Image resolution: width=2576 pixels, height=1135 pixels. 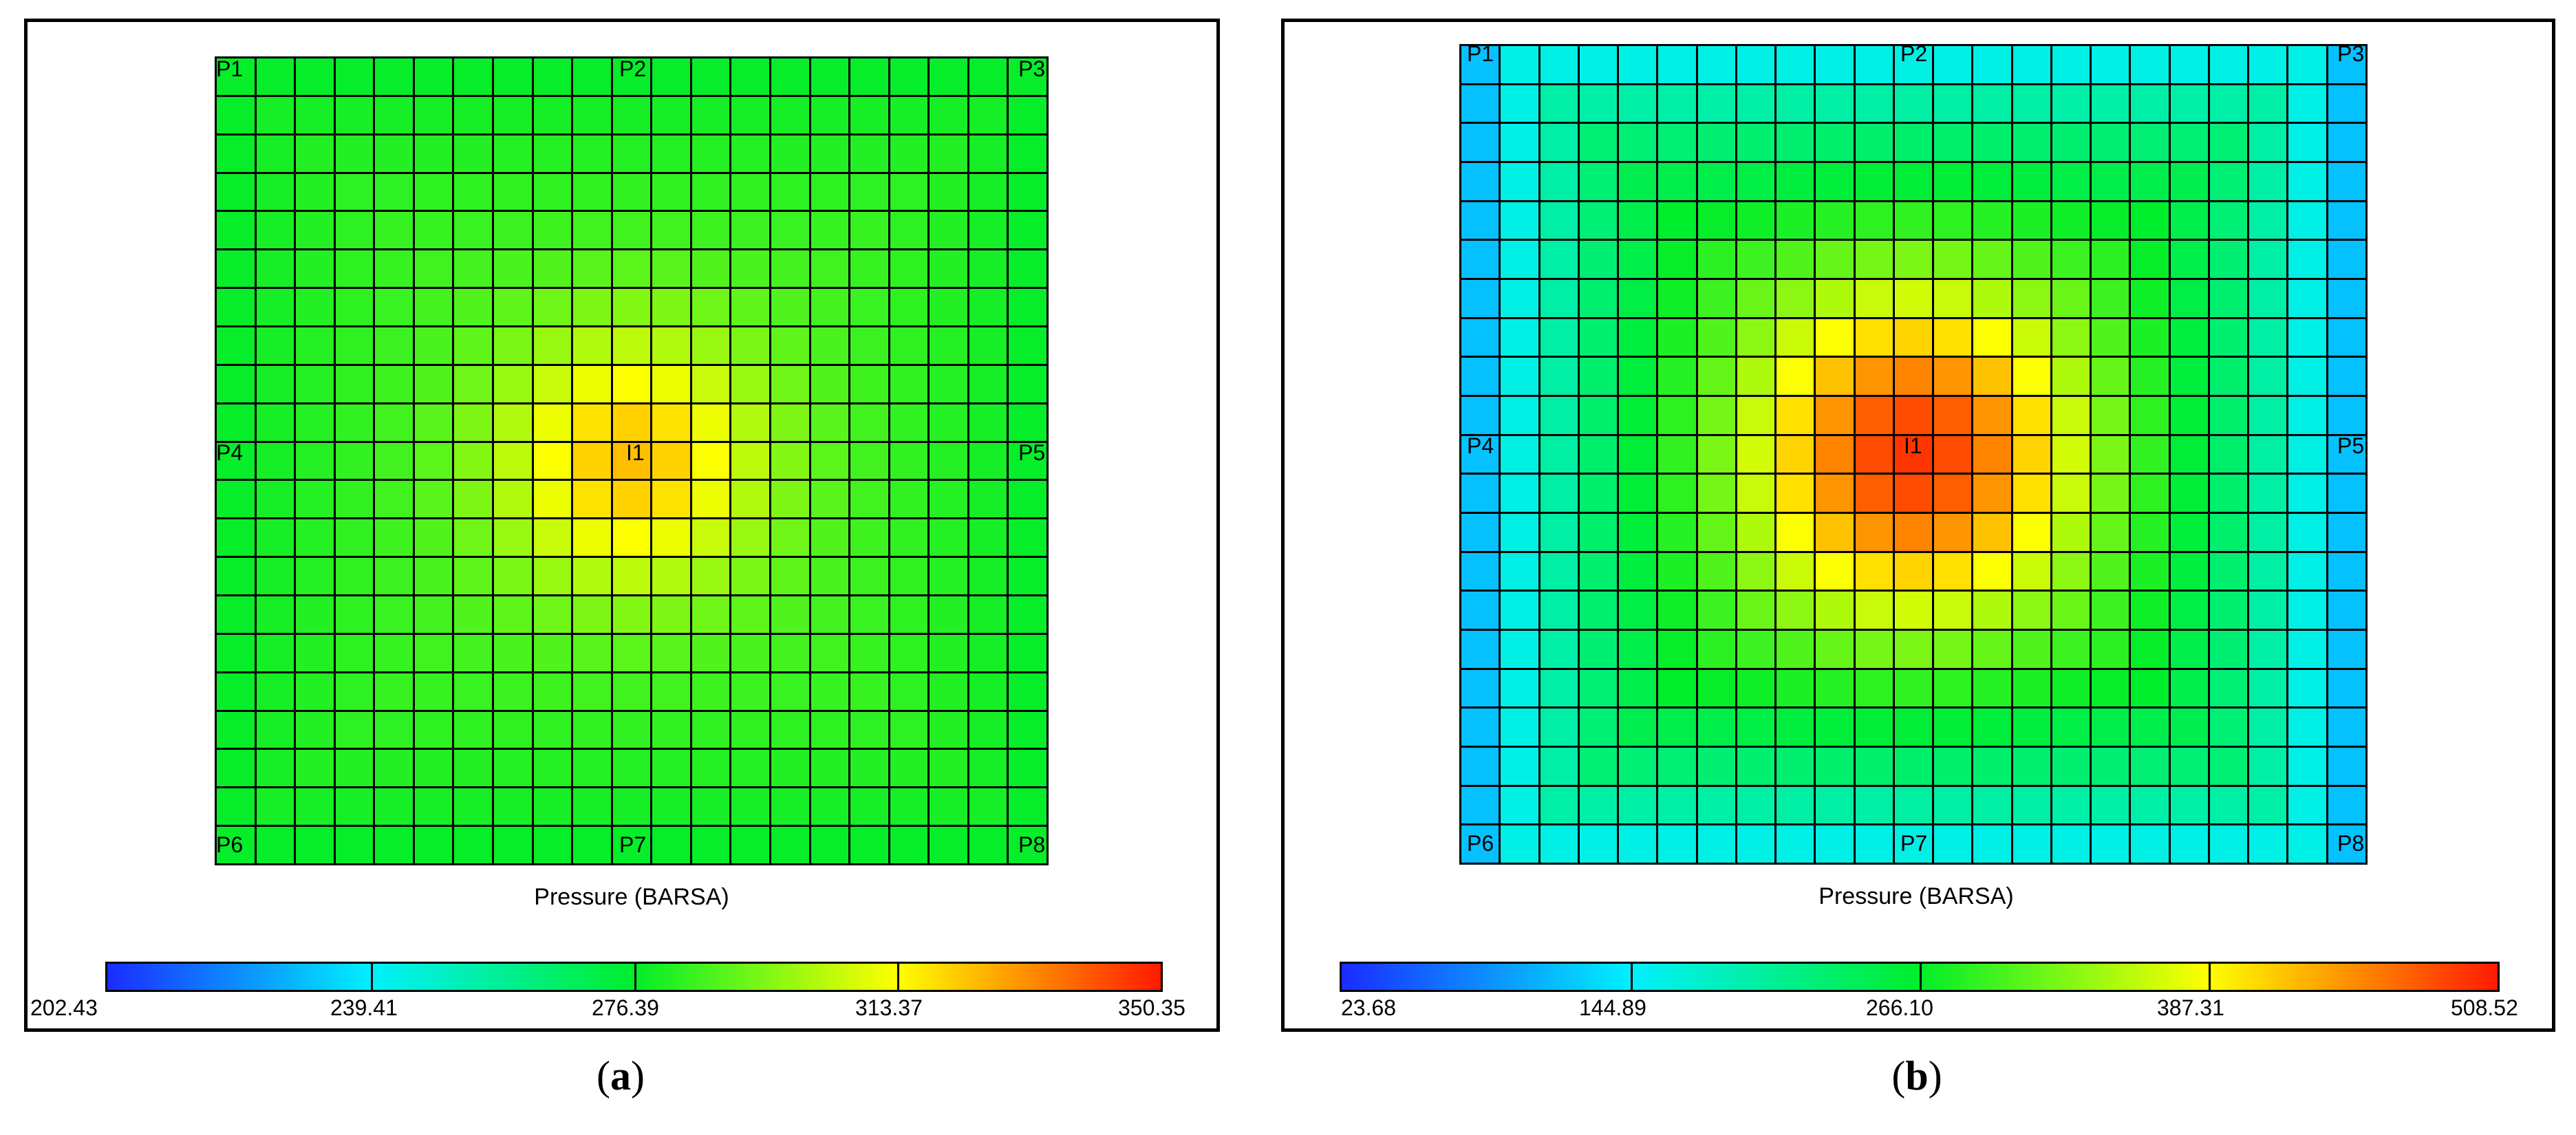 I want to click on well-label-p1: P1, so click(x=230, y=68).